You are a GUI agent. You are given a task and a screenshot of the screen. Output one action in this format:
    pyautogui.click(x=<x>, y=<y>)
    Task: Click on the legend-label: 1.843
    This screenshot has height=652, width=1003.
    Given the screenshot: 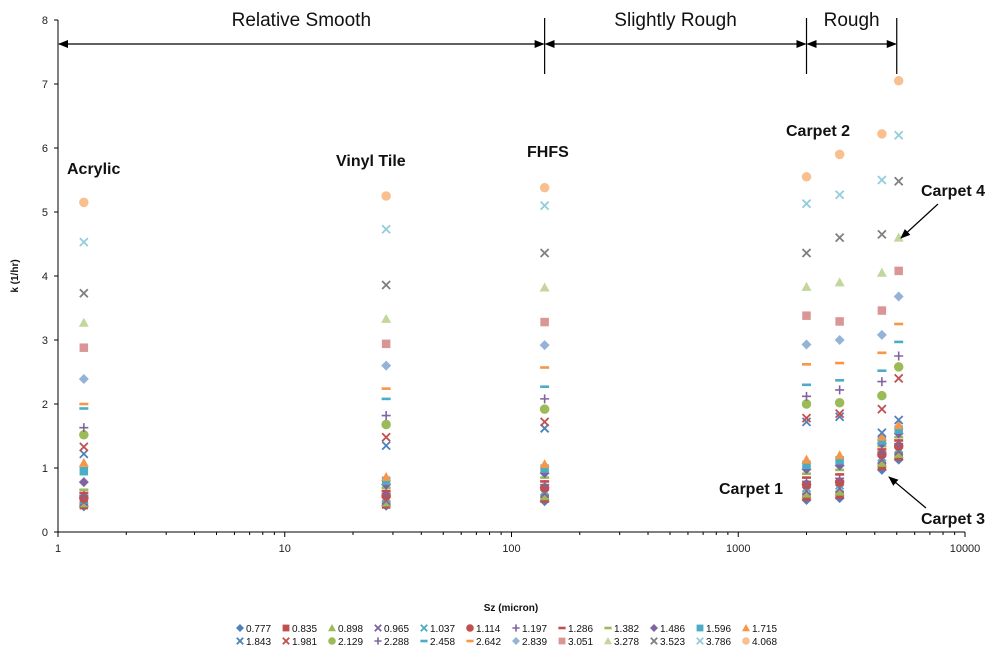 What is the action you would take?
    pyautogui.click(x=258, y=642)
    